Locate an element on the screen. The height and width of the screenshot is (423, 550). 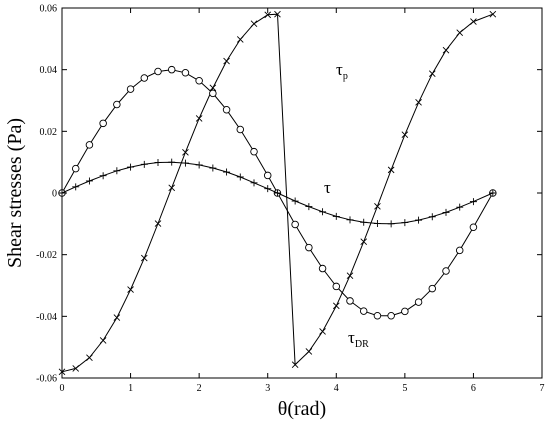
series-labels: τp τDR τ is located at coordinates (346, 205).